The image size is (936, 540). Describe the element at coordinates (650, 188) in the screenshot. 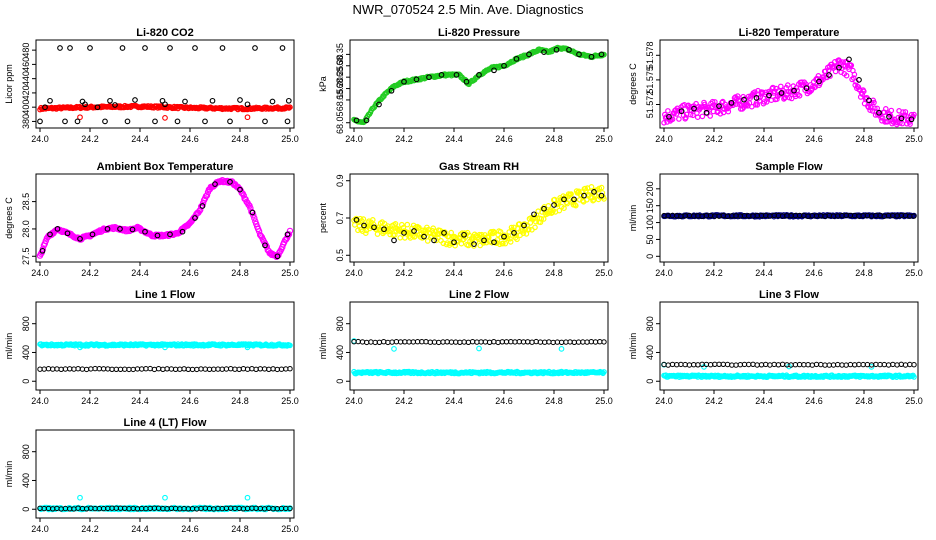

I see `y-tick-label: 200` at that location.